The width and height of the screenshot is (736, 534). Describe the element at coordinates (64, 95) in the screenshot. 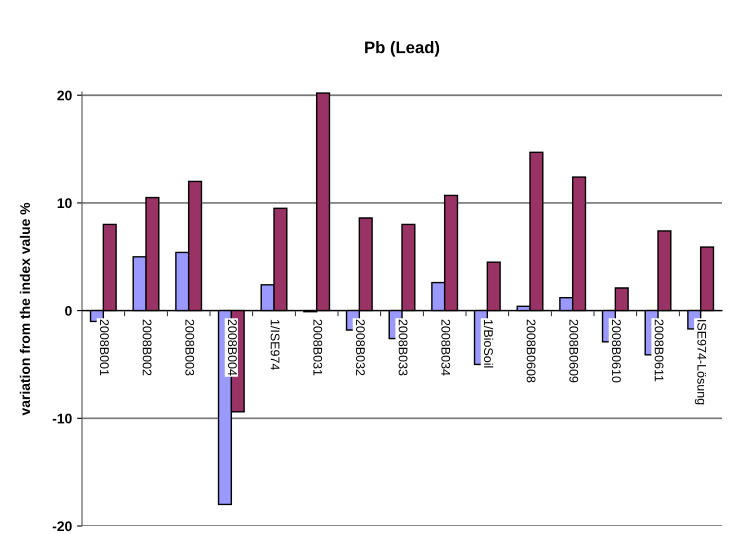

I see `y-tick-label: 20` at that location.